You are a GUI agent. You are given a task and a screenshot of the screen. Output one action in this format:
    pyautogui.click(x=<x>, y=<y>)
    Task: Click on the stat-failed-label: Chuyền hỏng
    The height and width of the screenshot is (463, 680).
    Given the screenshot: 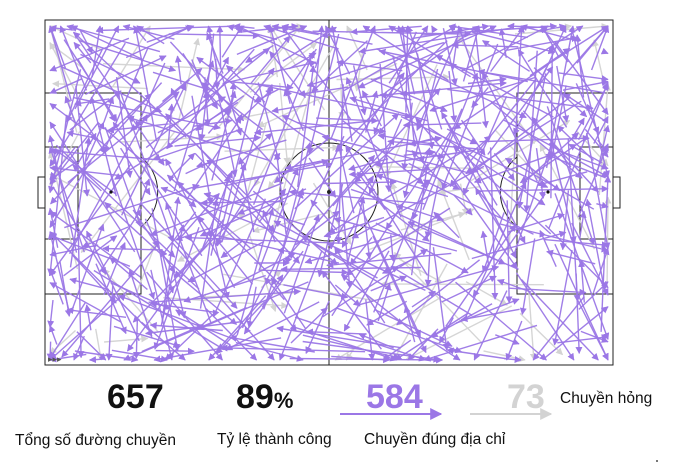 What is the action you would take?
    pyautogui.click(x=606, y=398)
    